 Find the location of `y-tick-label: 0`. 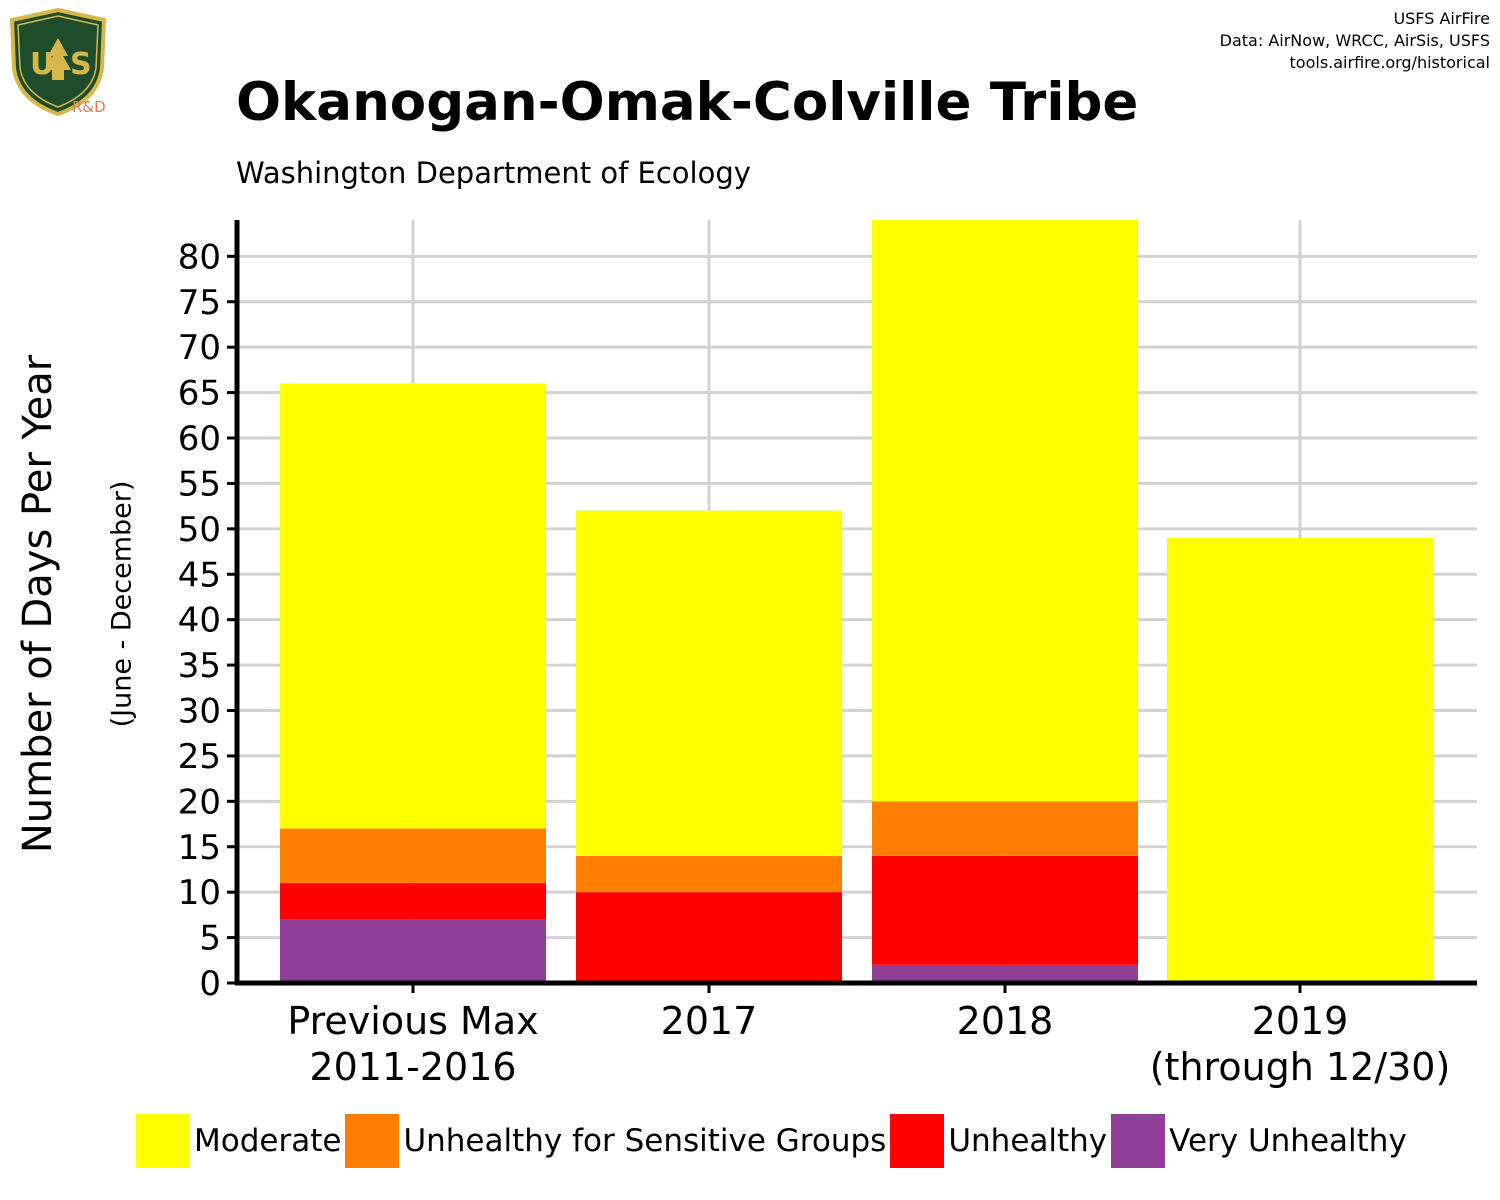

y-tick-label: 0 is located at coordinates (210, 984).